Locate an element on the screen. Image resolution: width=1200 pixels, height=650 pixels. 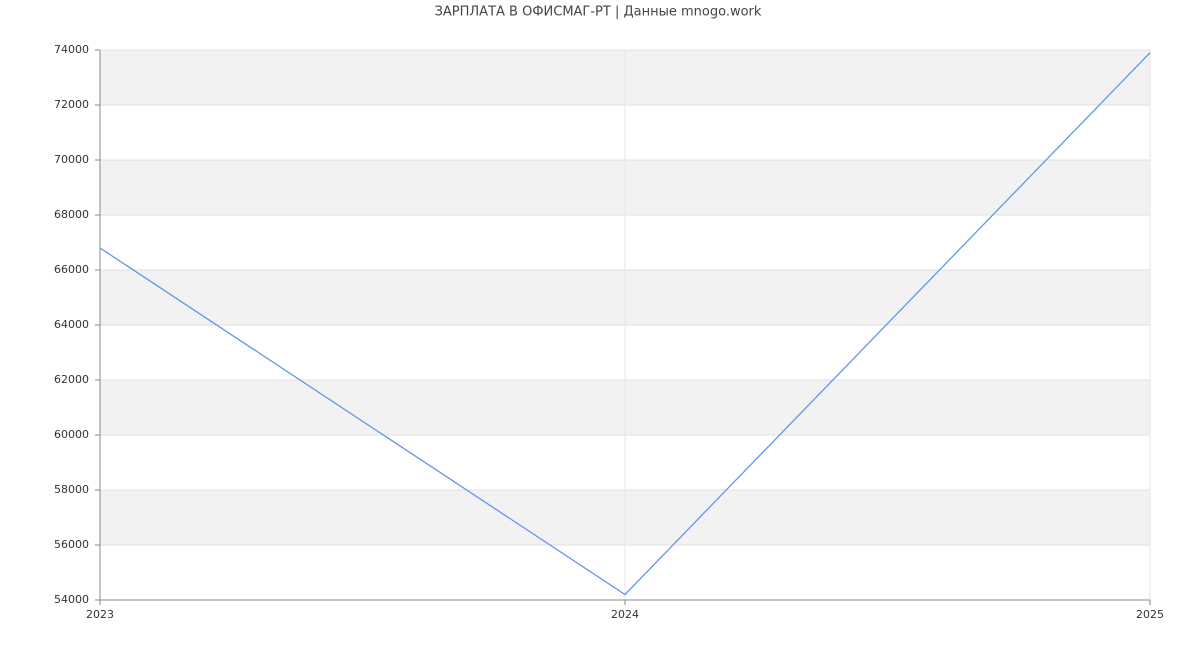
y-tick-label: 60000 is located at coordinates (71, 434).